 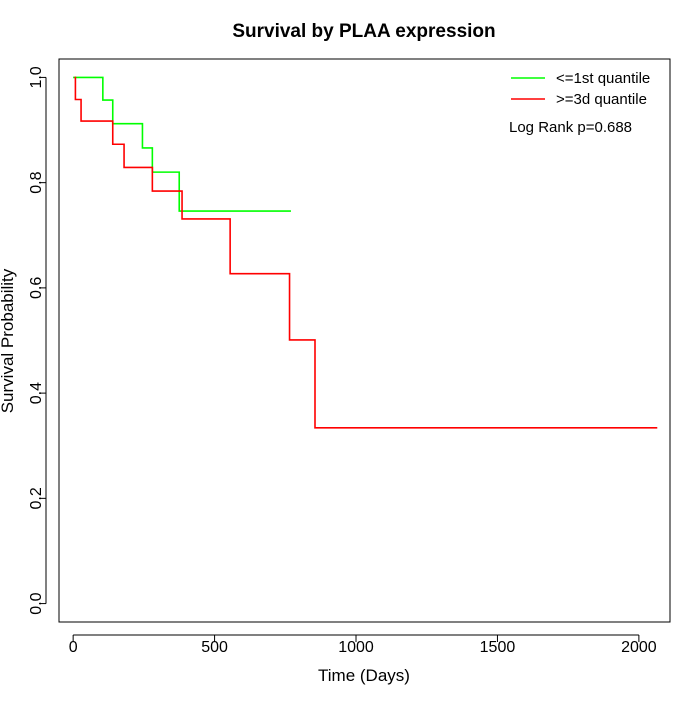 I want to click on y-tick-label: 0.4, so click(x=36, y=393).